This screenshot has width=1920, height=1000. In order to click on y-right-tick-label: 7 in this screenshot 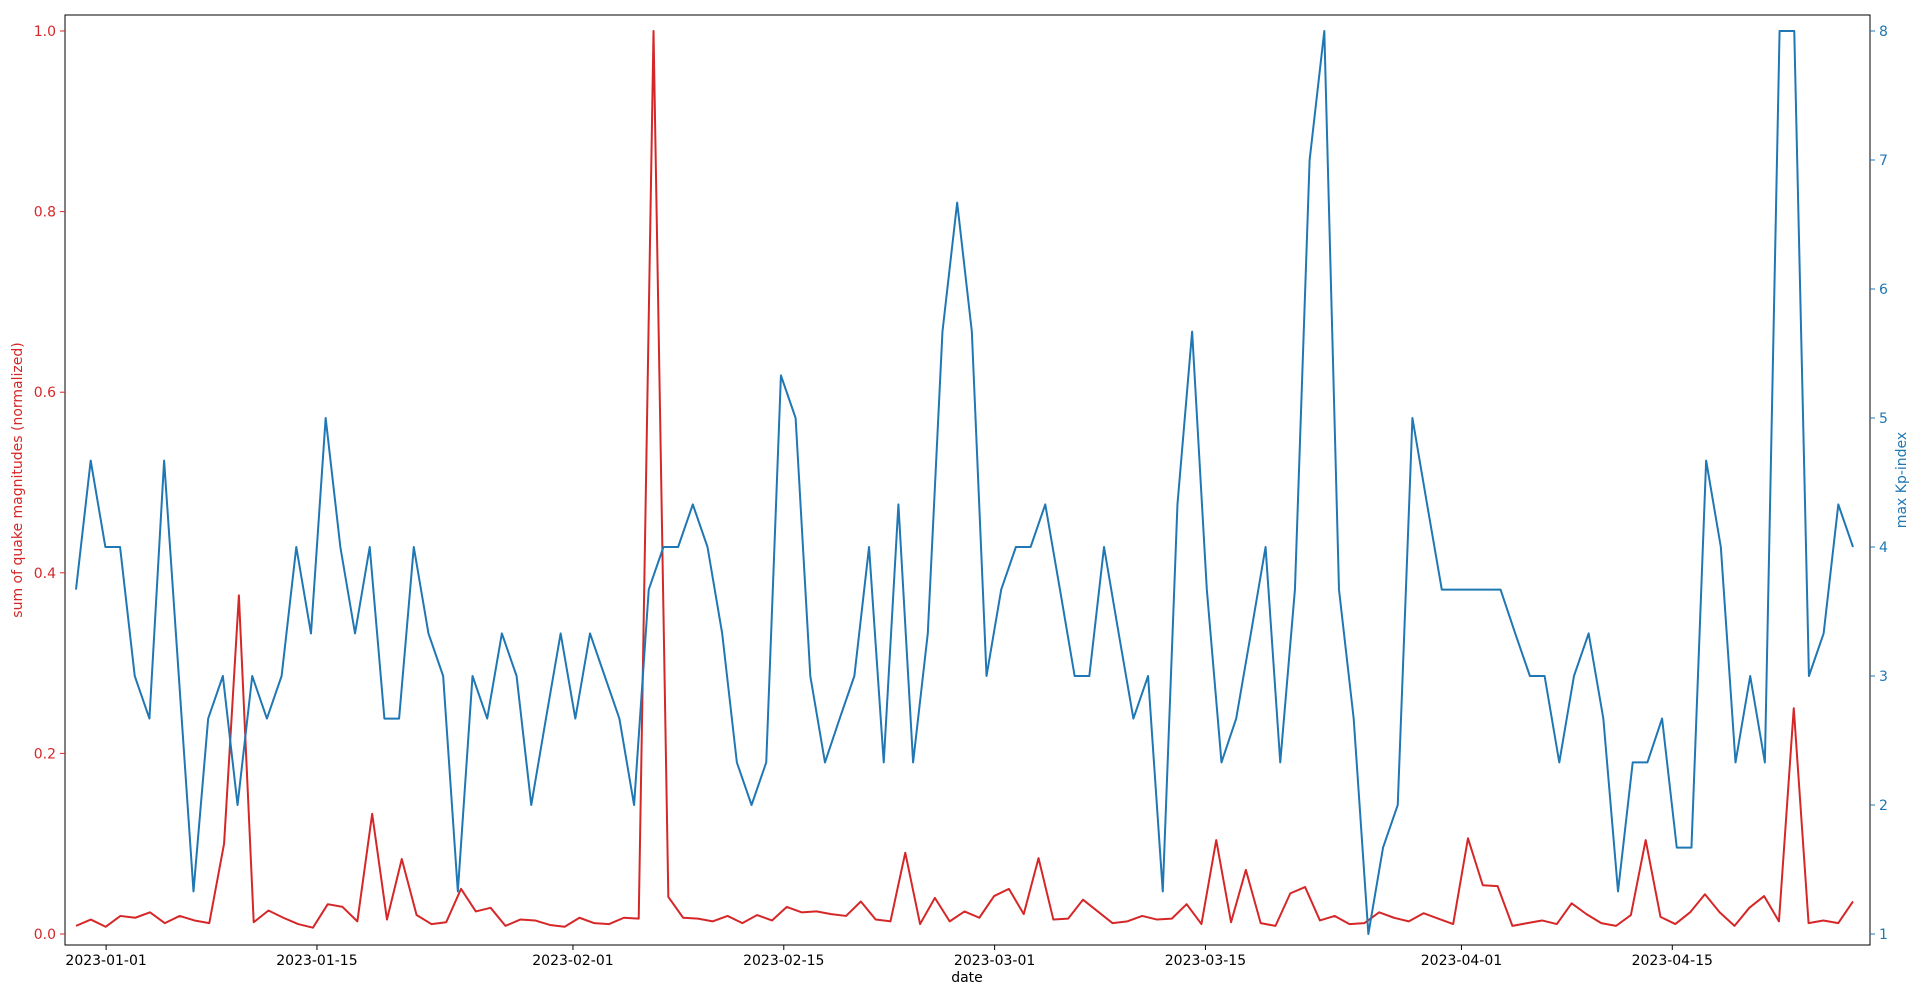, I will do `click(1883, 161)`.